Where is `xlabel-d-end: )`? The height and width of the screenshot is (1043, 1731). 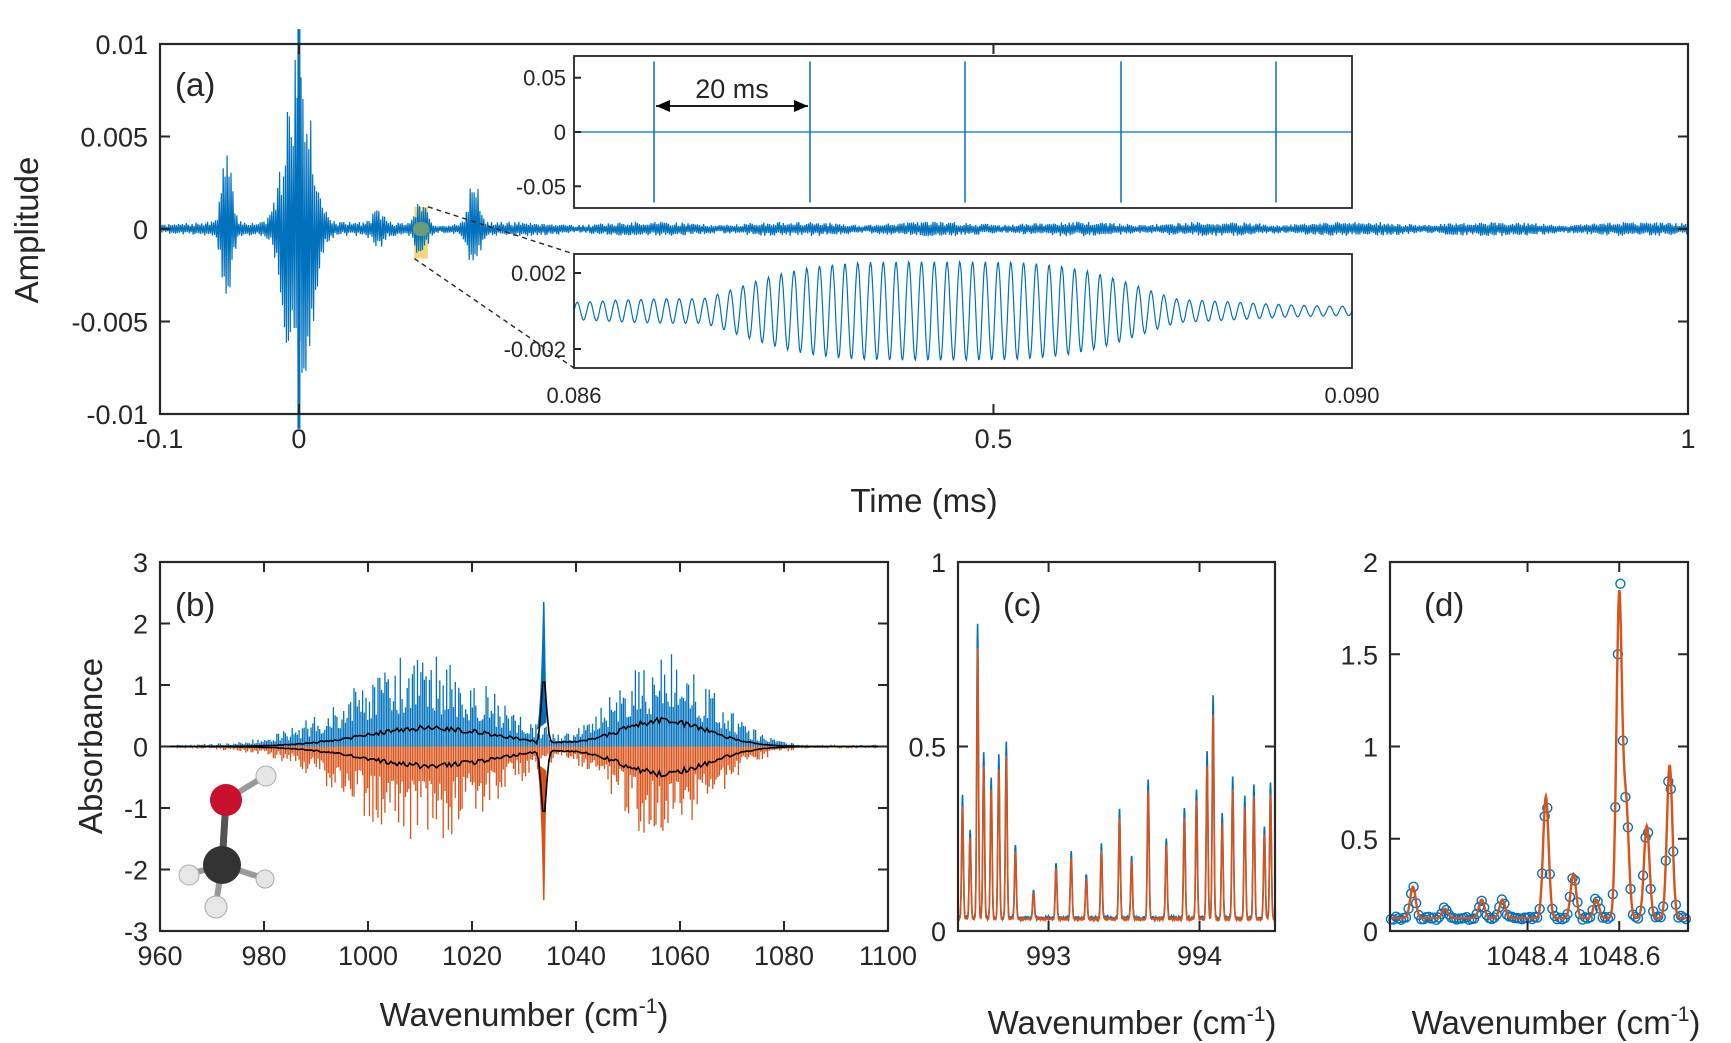
xlabel-d-end: ) is located at coordinates (1694, 1022).